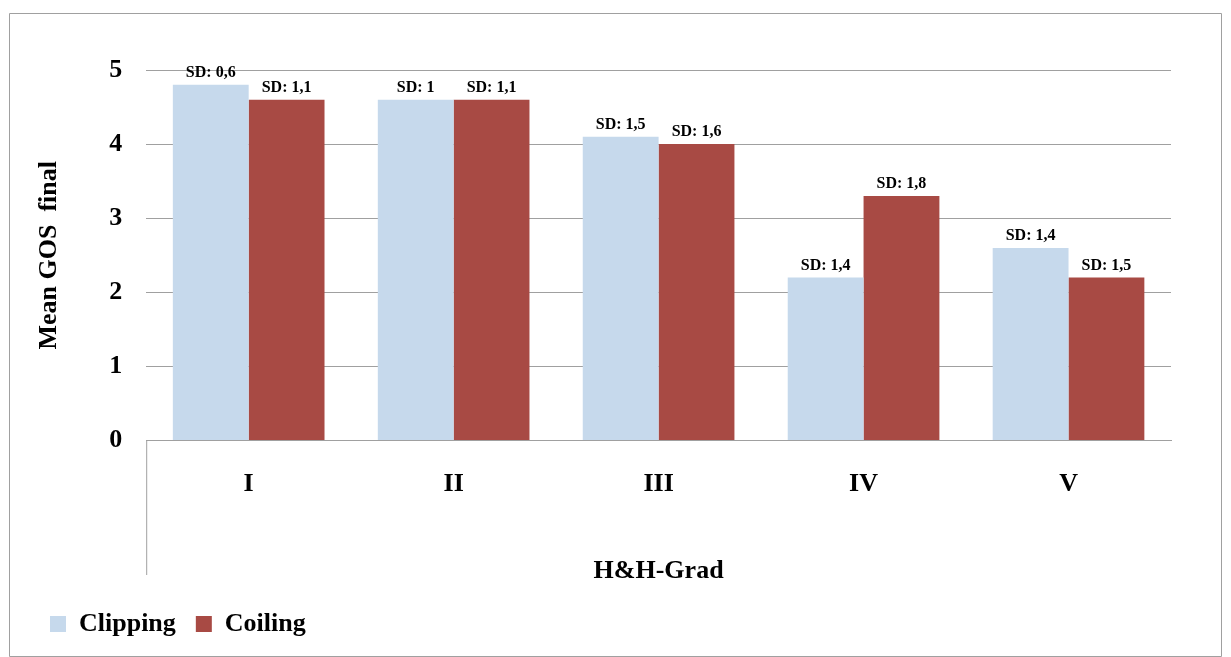  Describe the element at coordinates (248, 482) in the screenshot. I see `x-tick-label: I` at that location.